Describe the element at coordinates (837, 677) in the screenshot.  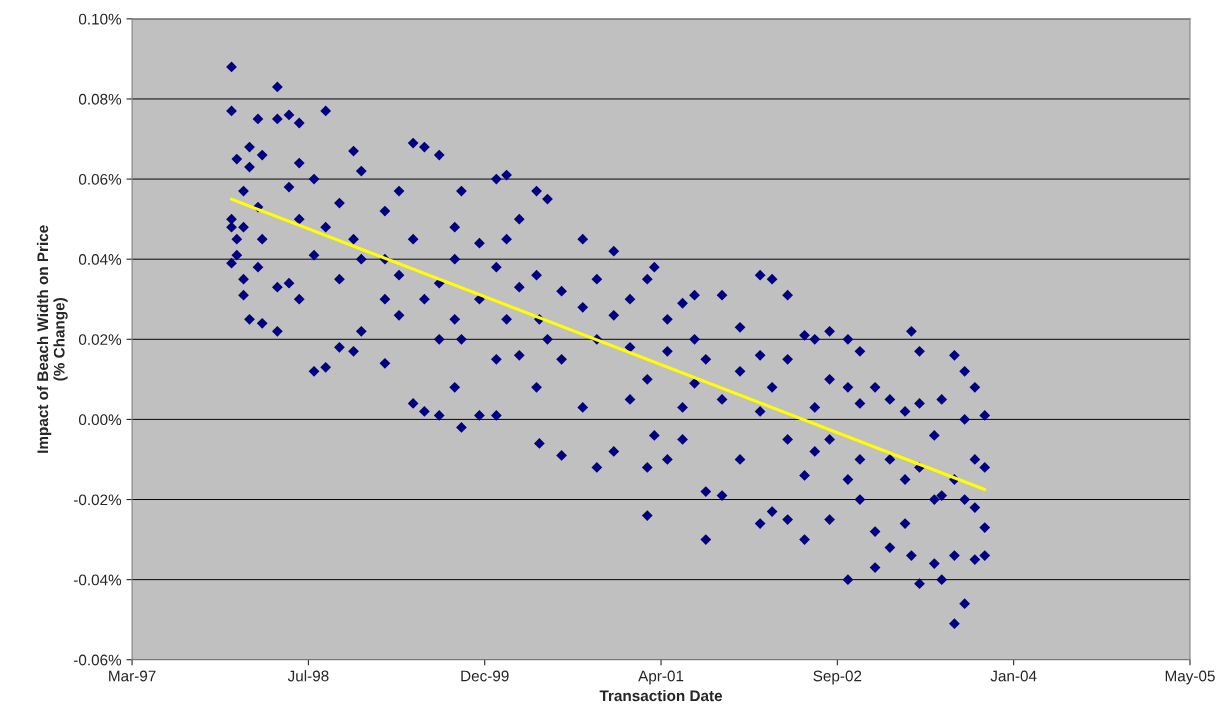
I see `x-tick-label: Sep-02` at that location.